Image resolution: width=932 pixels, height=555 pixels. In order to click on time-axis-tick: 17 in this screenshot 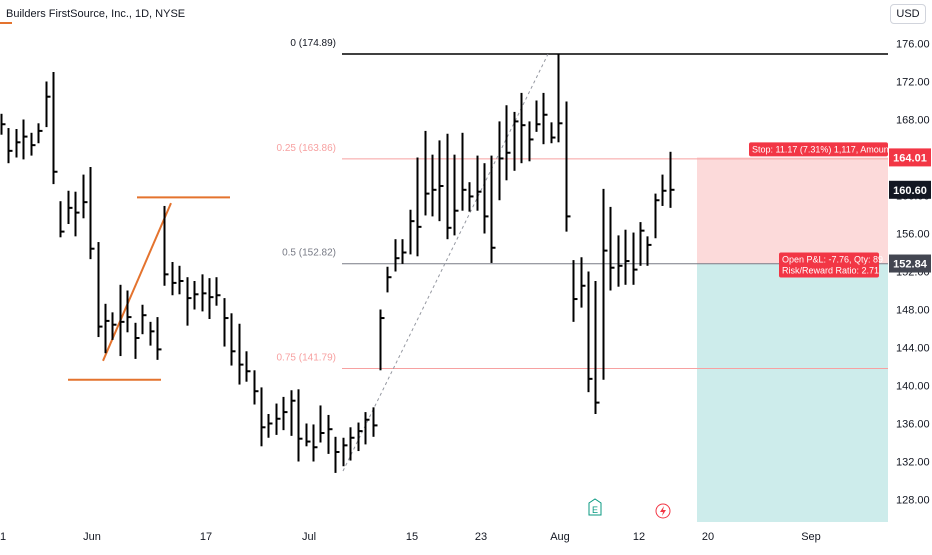, I will do `click(206, 537)`.